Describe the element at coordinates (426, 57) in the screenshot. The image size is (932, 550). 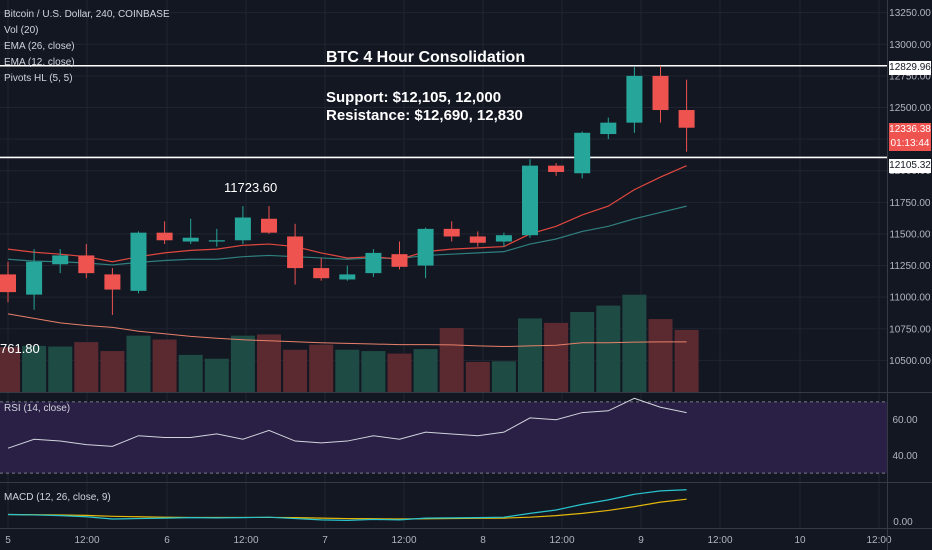
I see `annotation-title: BTC 4 Hour Consolidation` at that location.